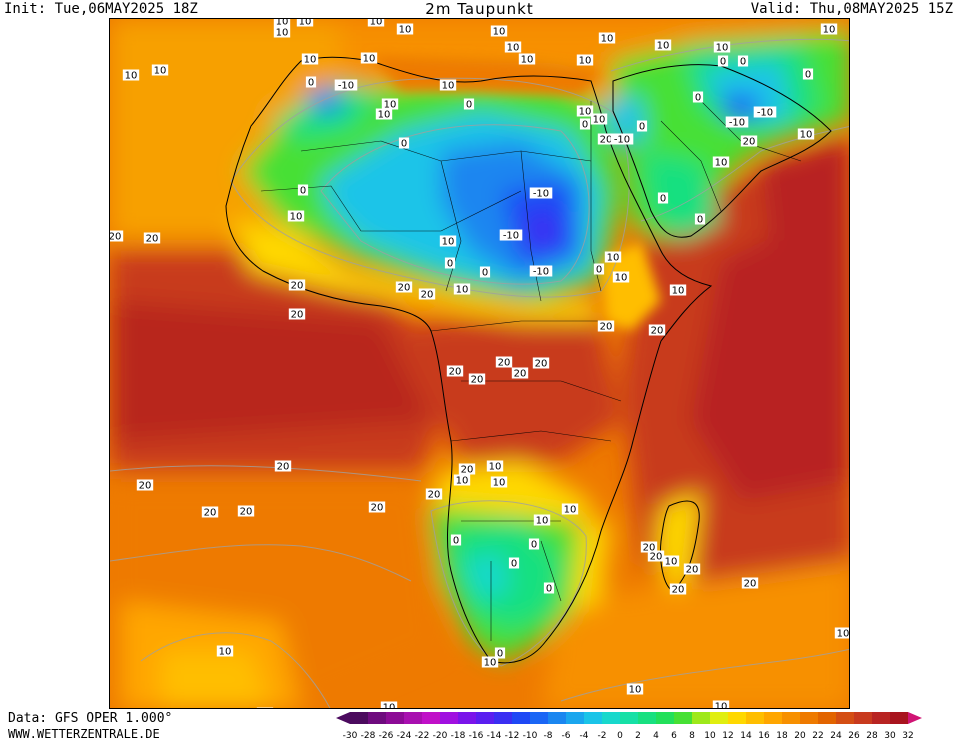  What do you see at coordinates (440, 736) in the screenshot?
I see `legend-tick-label: -20` at bounding box center [440, 736].